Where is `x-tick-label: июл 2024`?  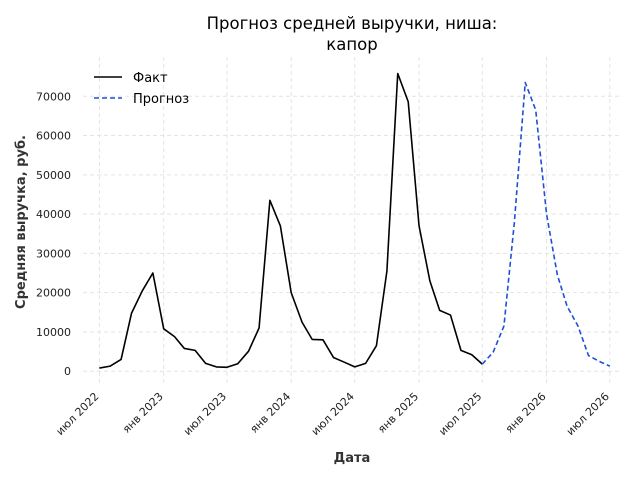 x-tick-label: июл 2024 is located at coordinates (333, 414).